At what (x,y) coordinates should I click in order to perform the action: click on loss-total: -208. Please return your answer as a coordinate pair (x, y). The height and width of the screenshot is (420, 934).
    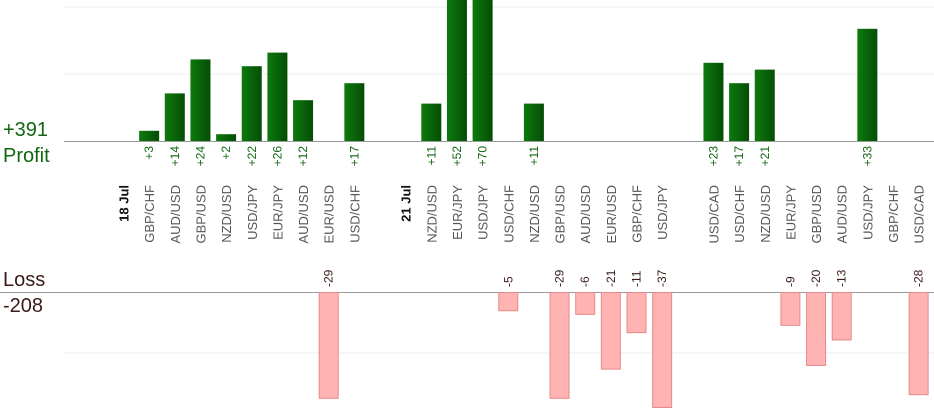
    Looking at the image, I should click on (23, 306).